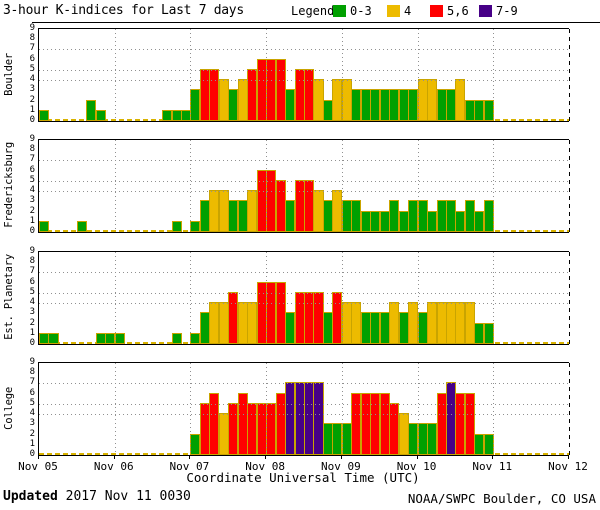 This screenshot has width=600, height=510. I want to click on updated-timestamp: Updated 2017 Nov 11 0030, so click(97, 496).